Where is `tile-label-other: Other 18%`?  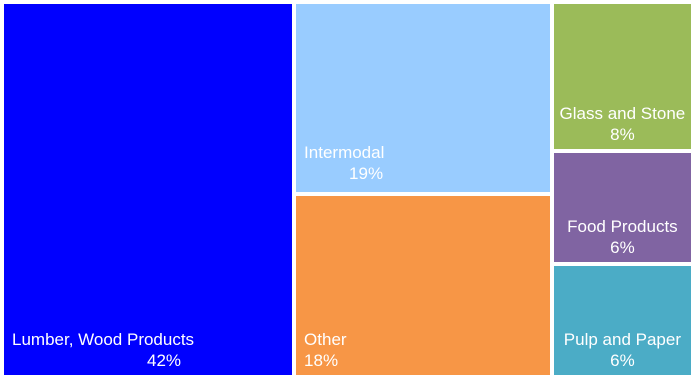
tile-label-other: Other 18% is located at coordinates (325, 350).